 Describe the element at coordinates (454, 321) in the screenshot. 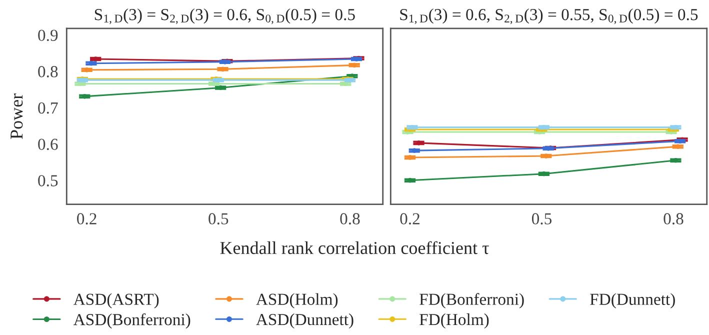

I see `legend-label: FD(Holm)` at that location.